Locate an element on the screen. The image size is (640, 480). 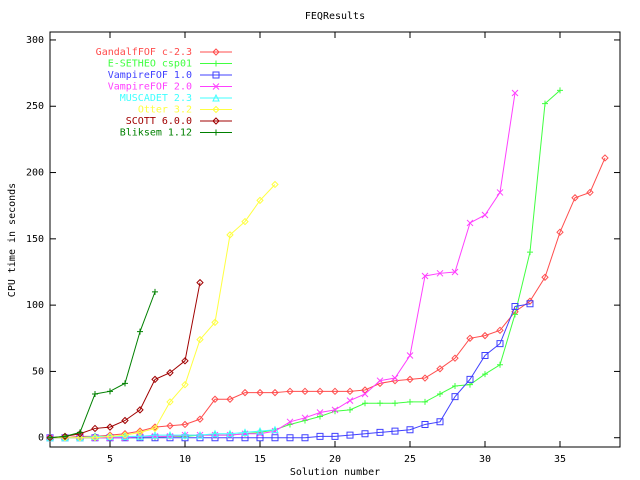
y-tick-label: 50 is located at coordinates (38, 371).